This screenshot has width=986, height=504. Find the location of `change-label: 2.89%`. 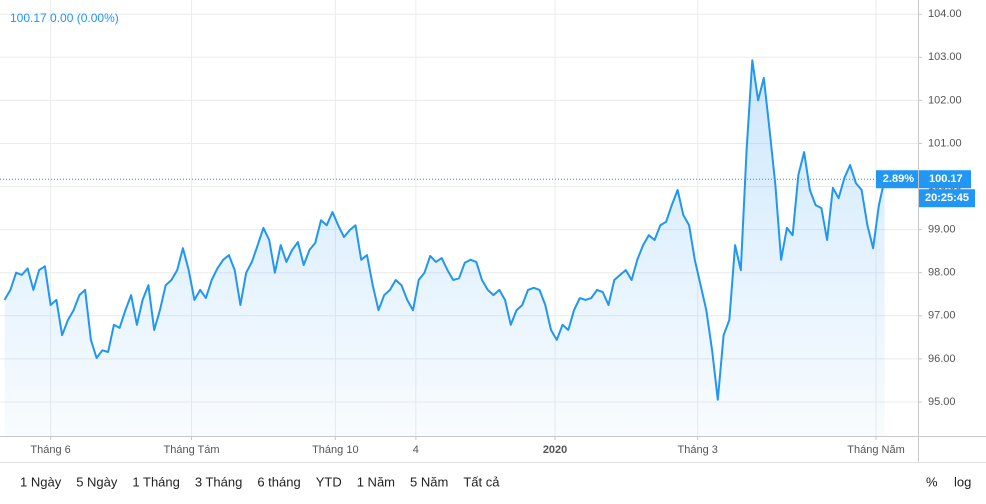

change-label: 2.89% is located at coordinates (898, 179).